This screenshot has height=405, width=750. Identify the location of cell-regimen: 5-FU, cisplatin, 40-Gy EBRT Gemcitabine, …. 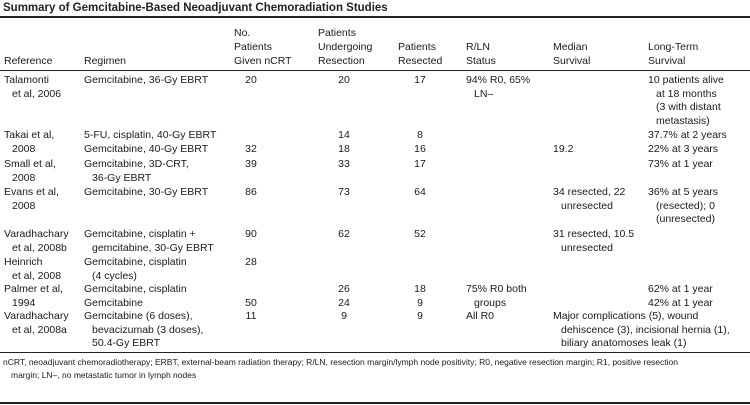
(150, 142).